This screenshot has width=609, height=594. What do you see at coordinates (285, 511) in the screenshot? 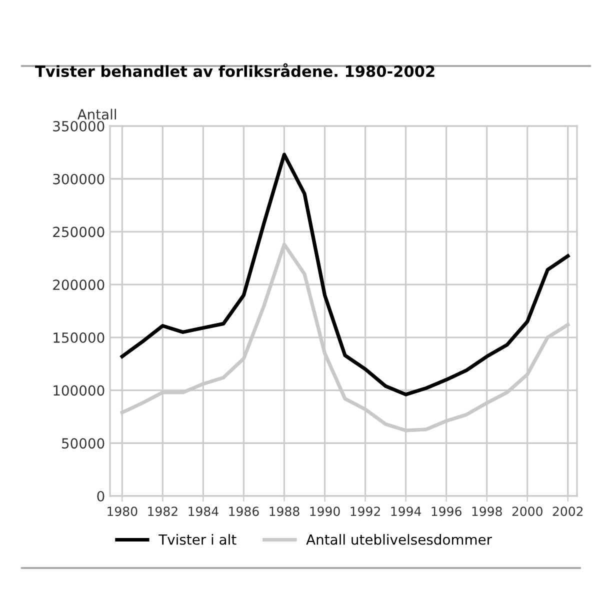
I see `x-tick-label: 1988` at bounding box center [285, 511].